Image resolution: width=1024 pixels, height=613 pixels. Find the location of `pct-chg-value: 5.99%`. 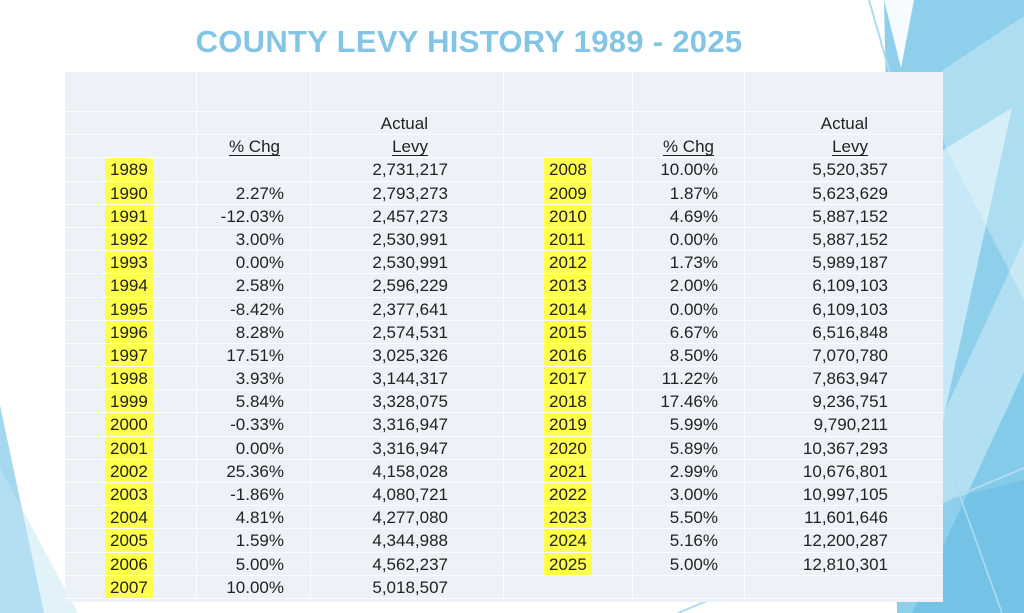

pct-chg-value: 5.99% is located at coordinates (689, 425).